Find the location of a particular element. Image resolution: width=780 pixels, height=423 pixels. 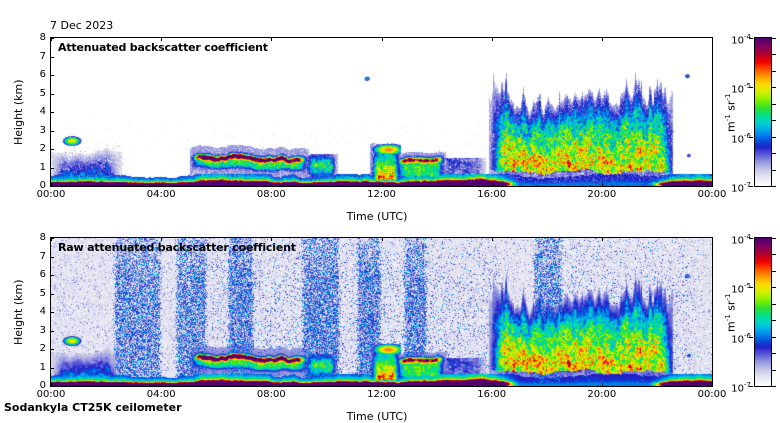

colorbar-tick-label-top-0: 10⁻⁴ is located at coordinates (741, 40).